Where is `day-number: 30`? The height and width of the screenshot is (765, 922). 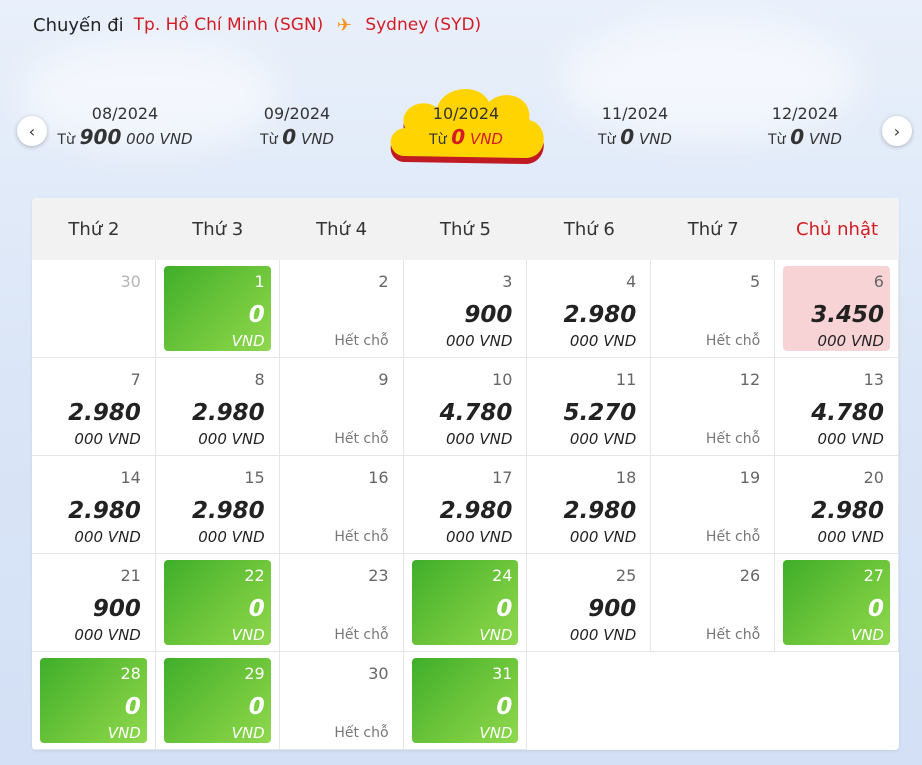 day-number: 30 is located at coordinates (130, 281).